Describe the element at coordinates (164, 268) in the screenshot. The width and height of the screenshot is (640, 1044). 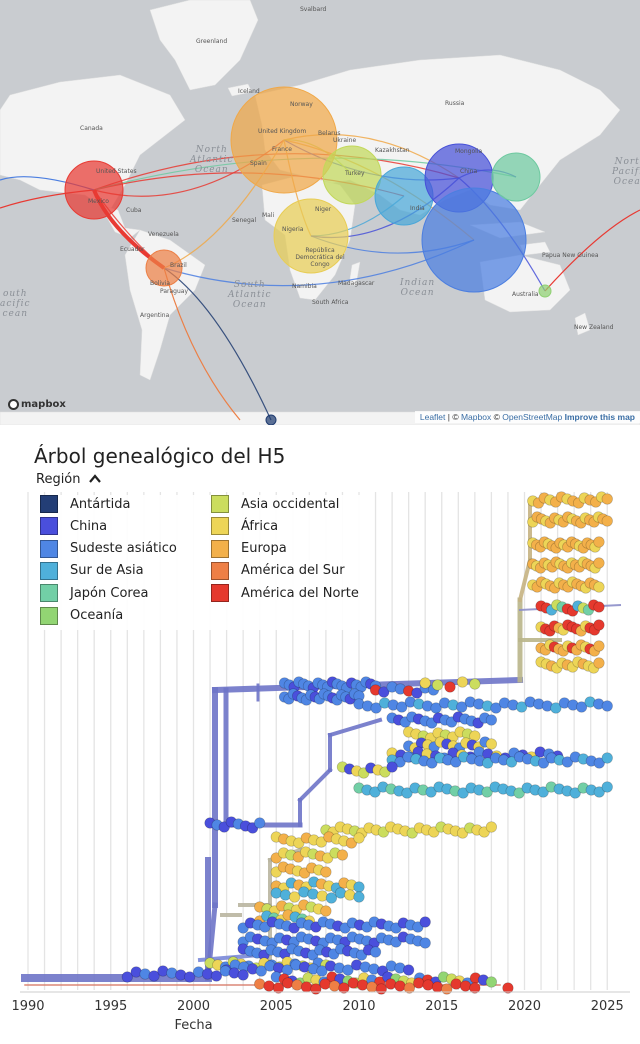
I see `circle-america-sur` at that location.